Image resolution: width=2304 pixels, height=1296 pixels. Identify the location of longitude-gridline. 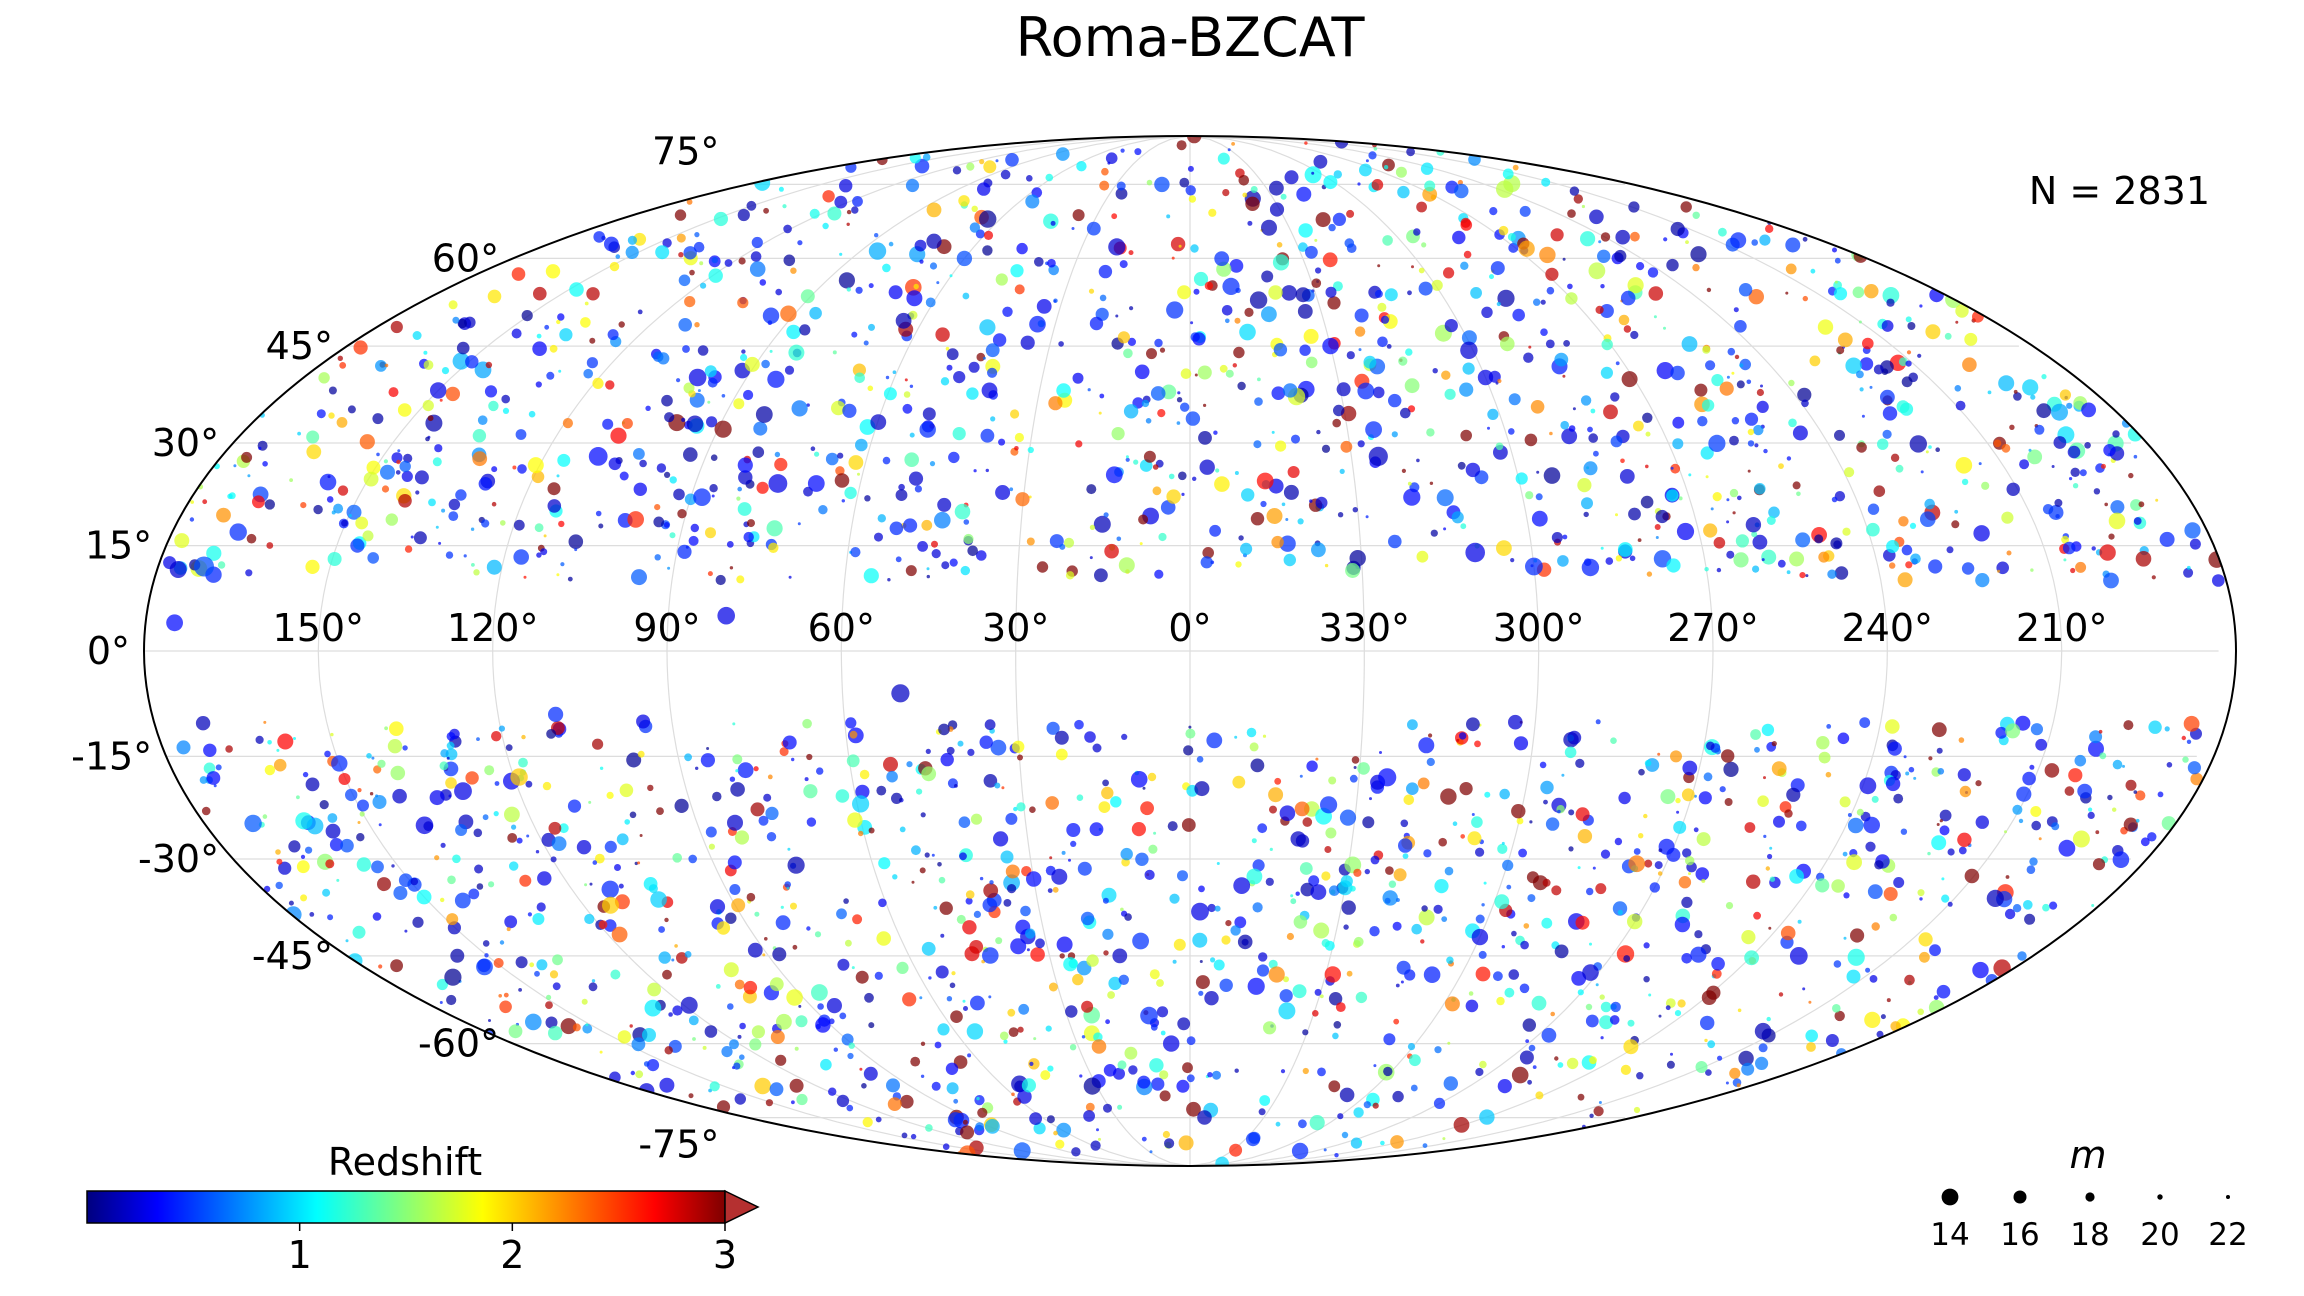
(1364, 651).